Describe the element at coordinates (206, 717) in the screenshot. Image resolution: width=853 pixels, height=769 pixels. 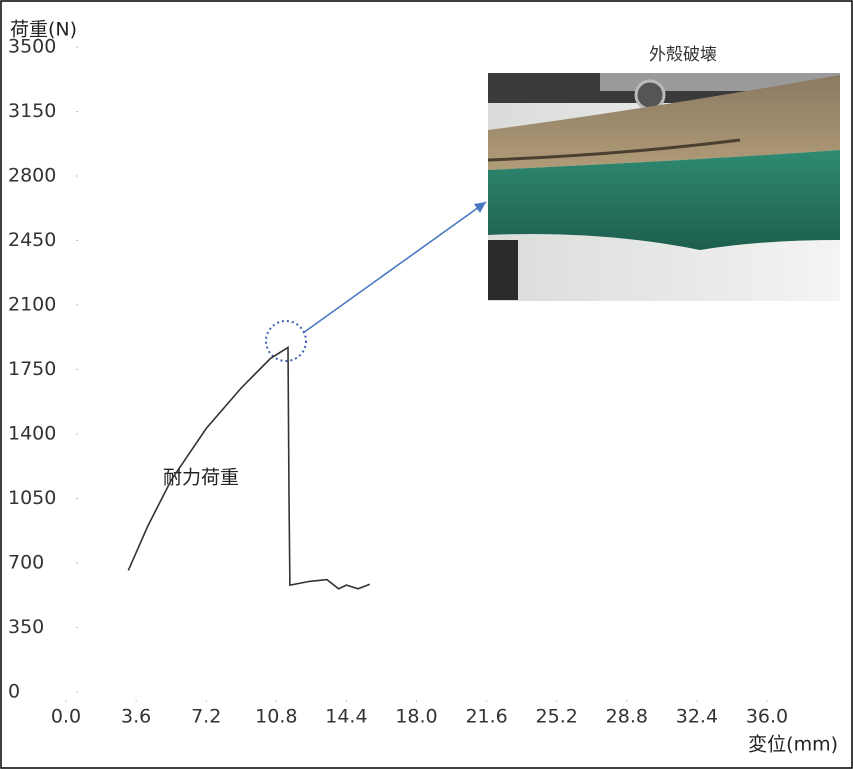
I see `x-tick-label: 7.2` at that location.